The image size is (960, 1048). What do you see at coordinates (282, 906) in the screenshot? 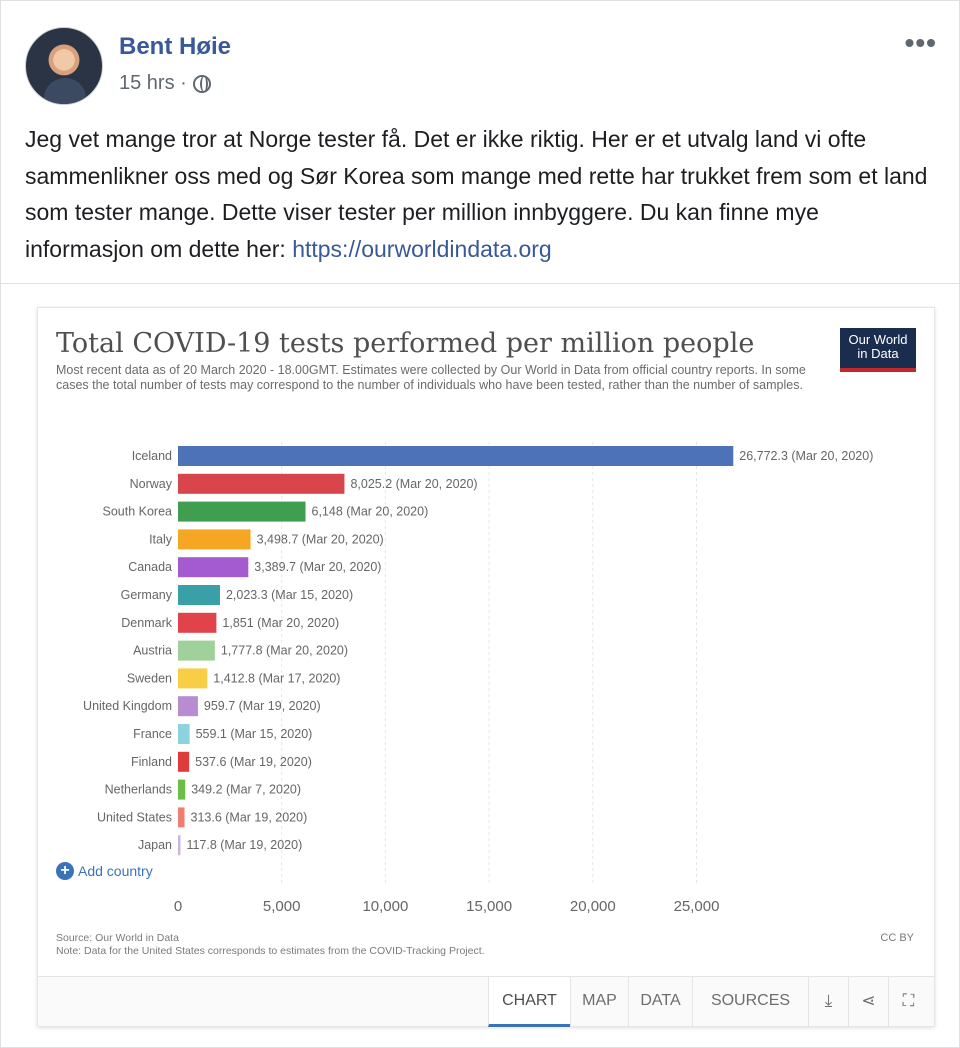
I see `x-tick-label: 5,000` at bounding box center [282, 906].